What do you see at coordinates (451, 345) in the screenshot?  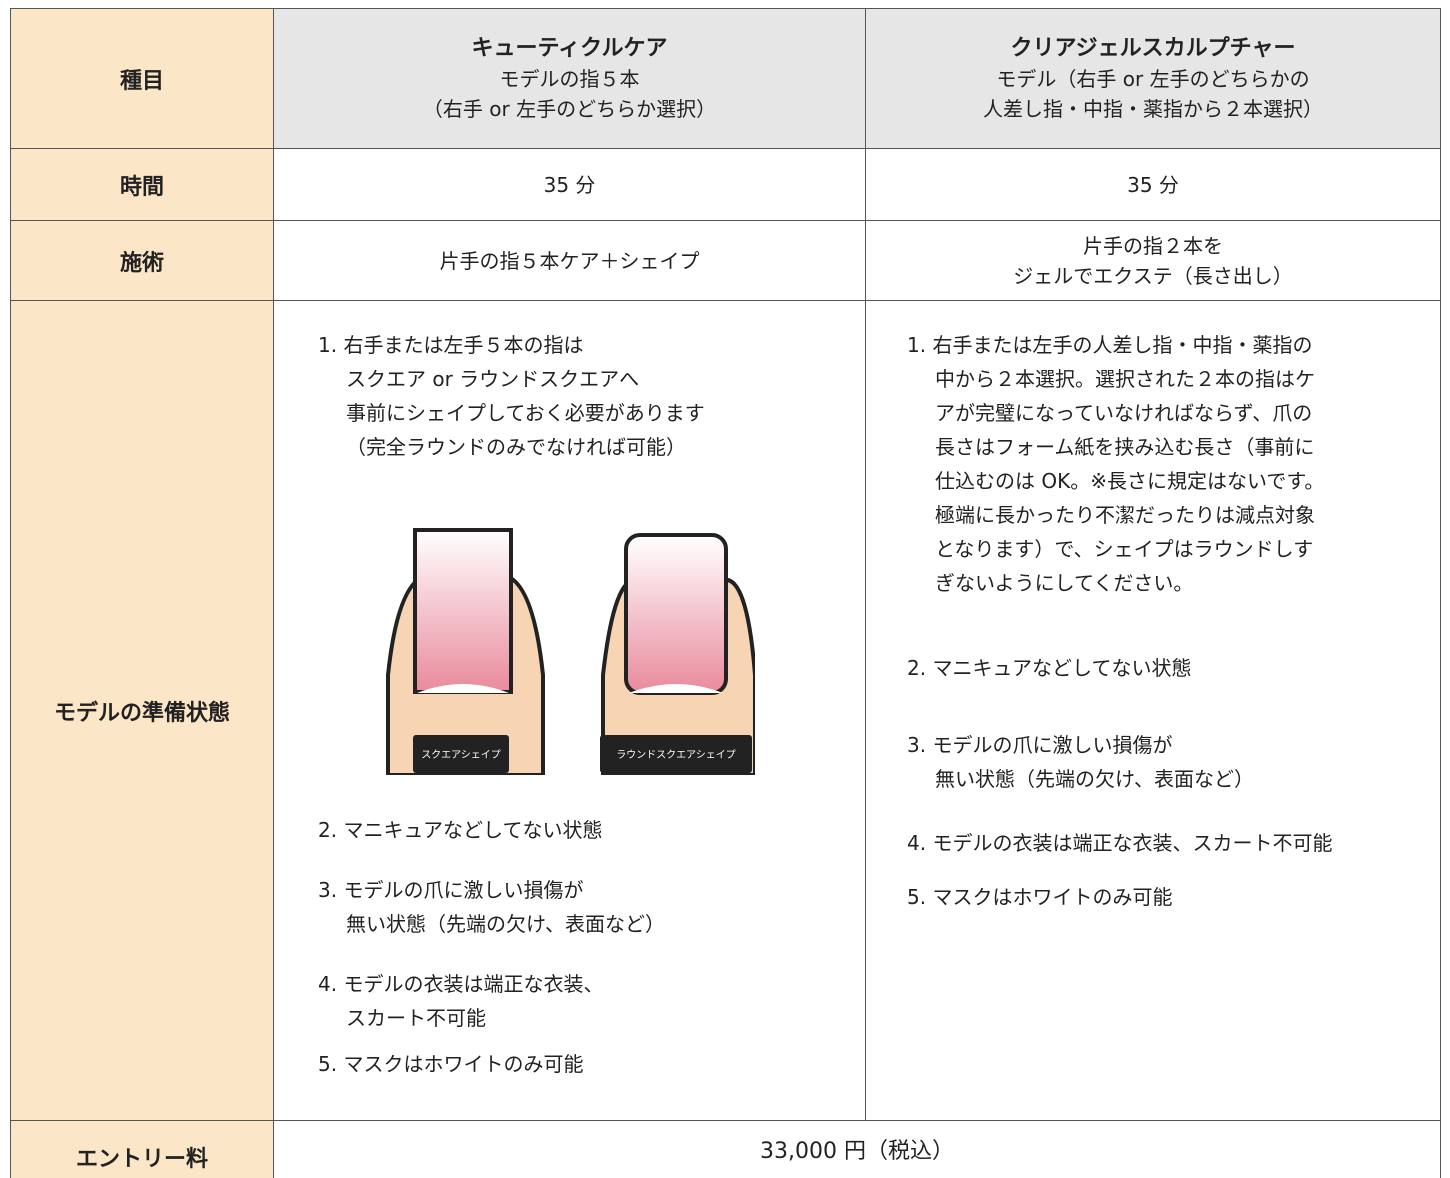 I see `text-line: 1. 右手または左手５本の指は` at bounding box center [451, 345].